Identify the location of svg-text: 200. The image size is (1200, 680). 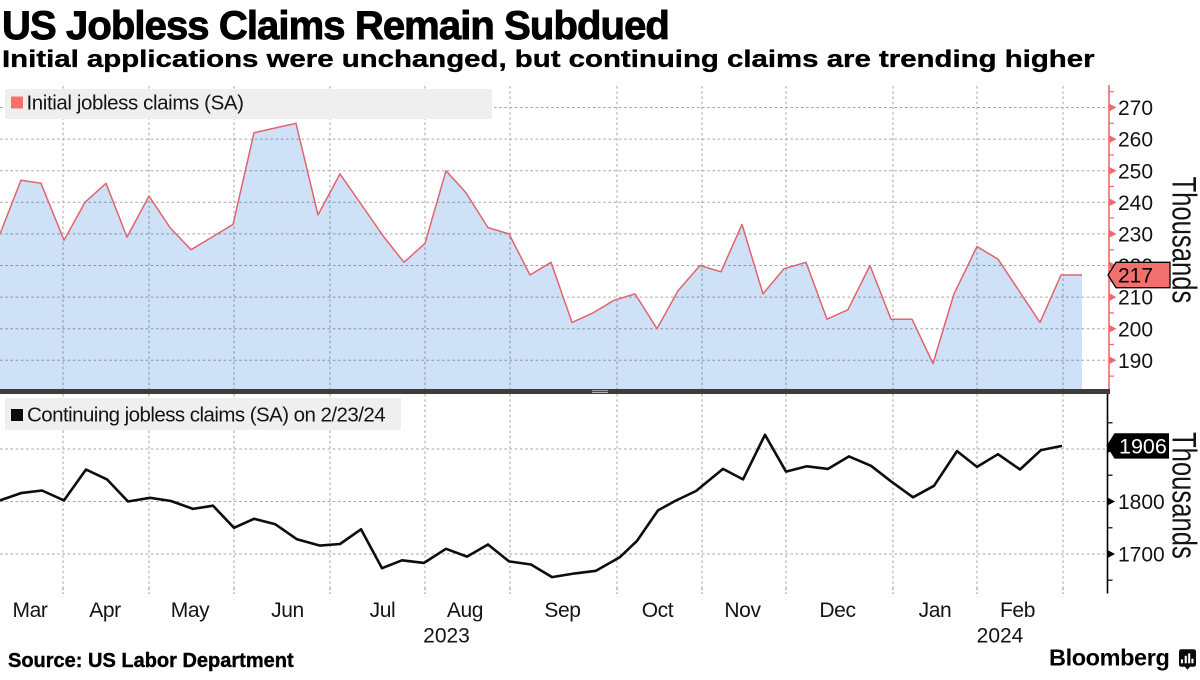
(1135, 329).